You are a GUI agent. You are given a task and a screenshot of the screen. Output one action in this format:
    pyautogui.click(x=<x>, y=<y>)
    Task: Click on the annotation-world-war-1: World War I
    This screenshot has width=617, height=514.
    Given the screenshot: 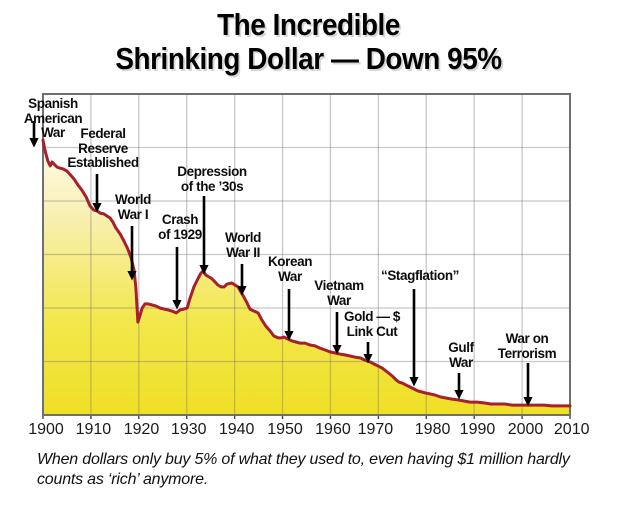 What is the action you would take?
    pyautogui.click(x=133, y=207)
    